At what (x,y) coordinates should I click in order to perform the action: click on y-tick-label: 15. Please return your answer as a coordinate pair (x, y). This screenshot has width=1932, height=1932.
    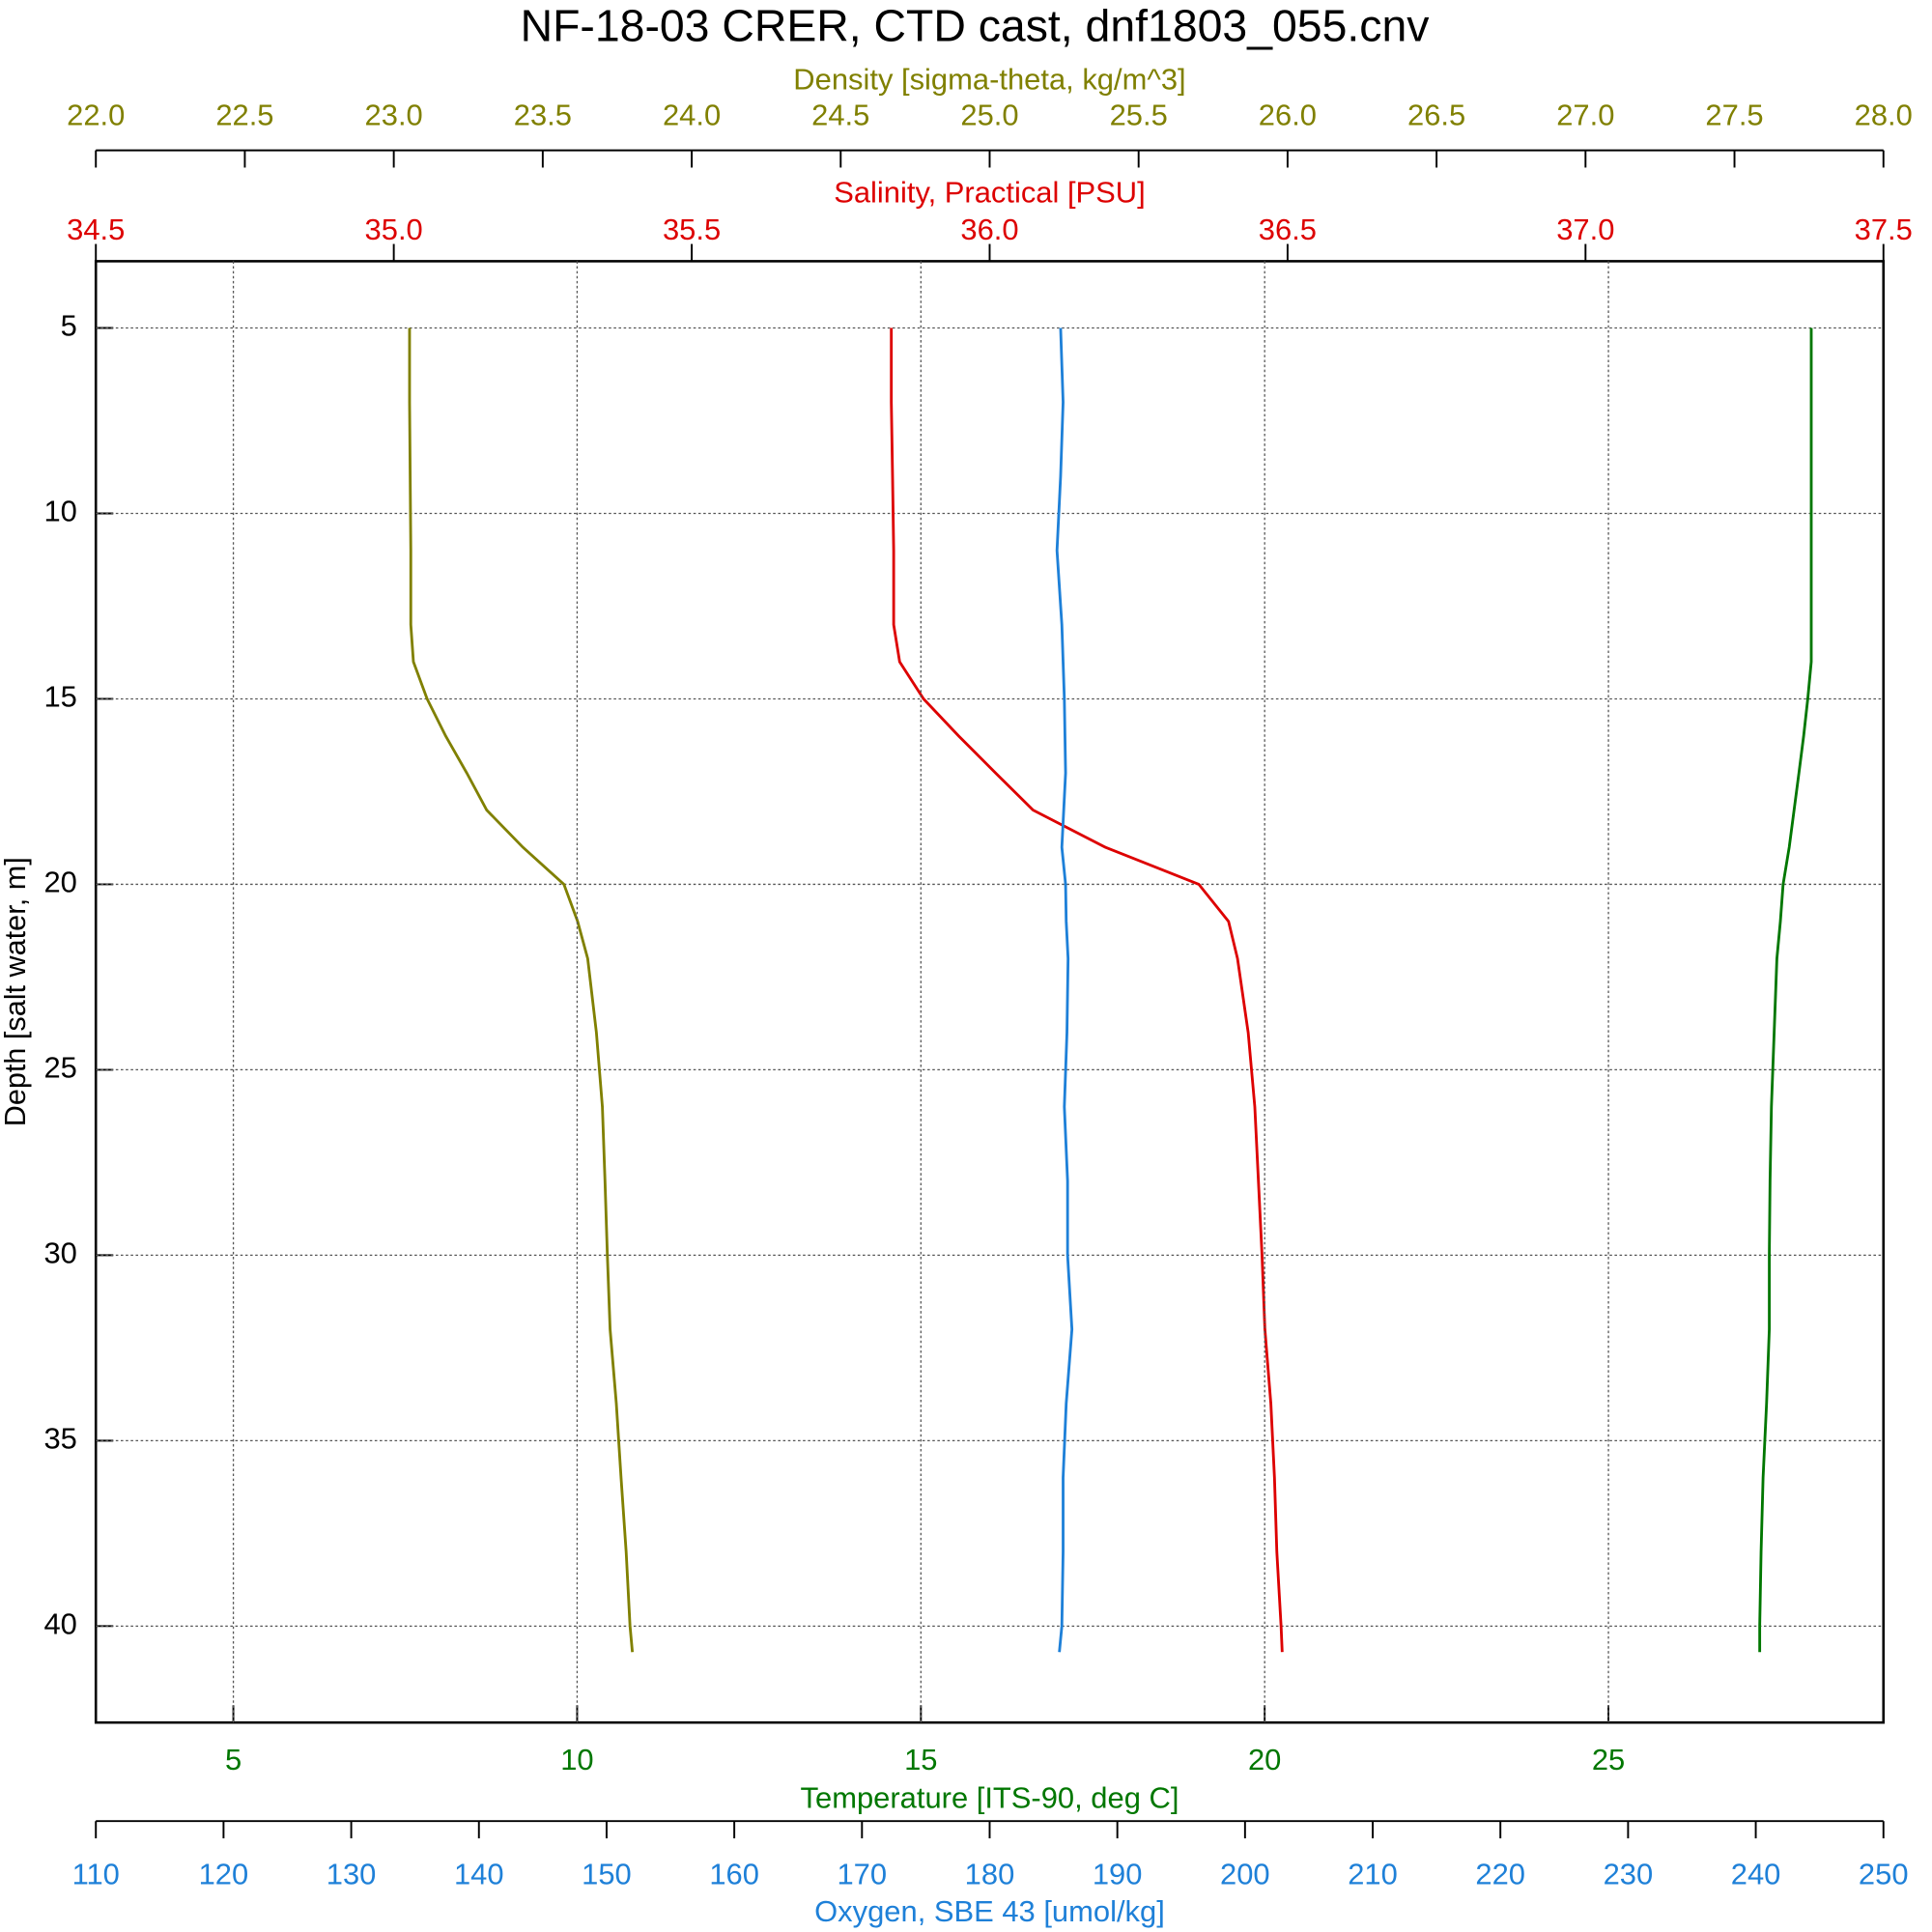
    Looking at the image, I should click on (59, 697).